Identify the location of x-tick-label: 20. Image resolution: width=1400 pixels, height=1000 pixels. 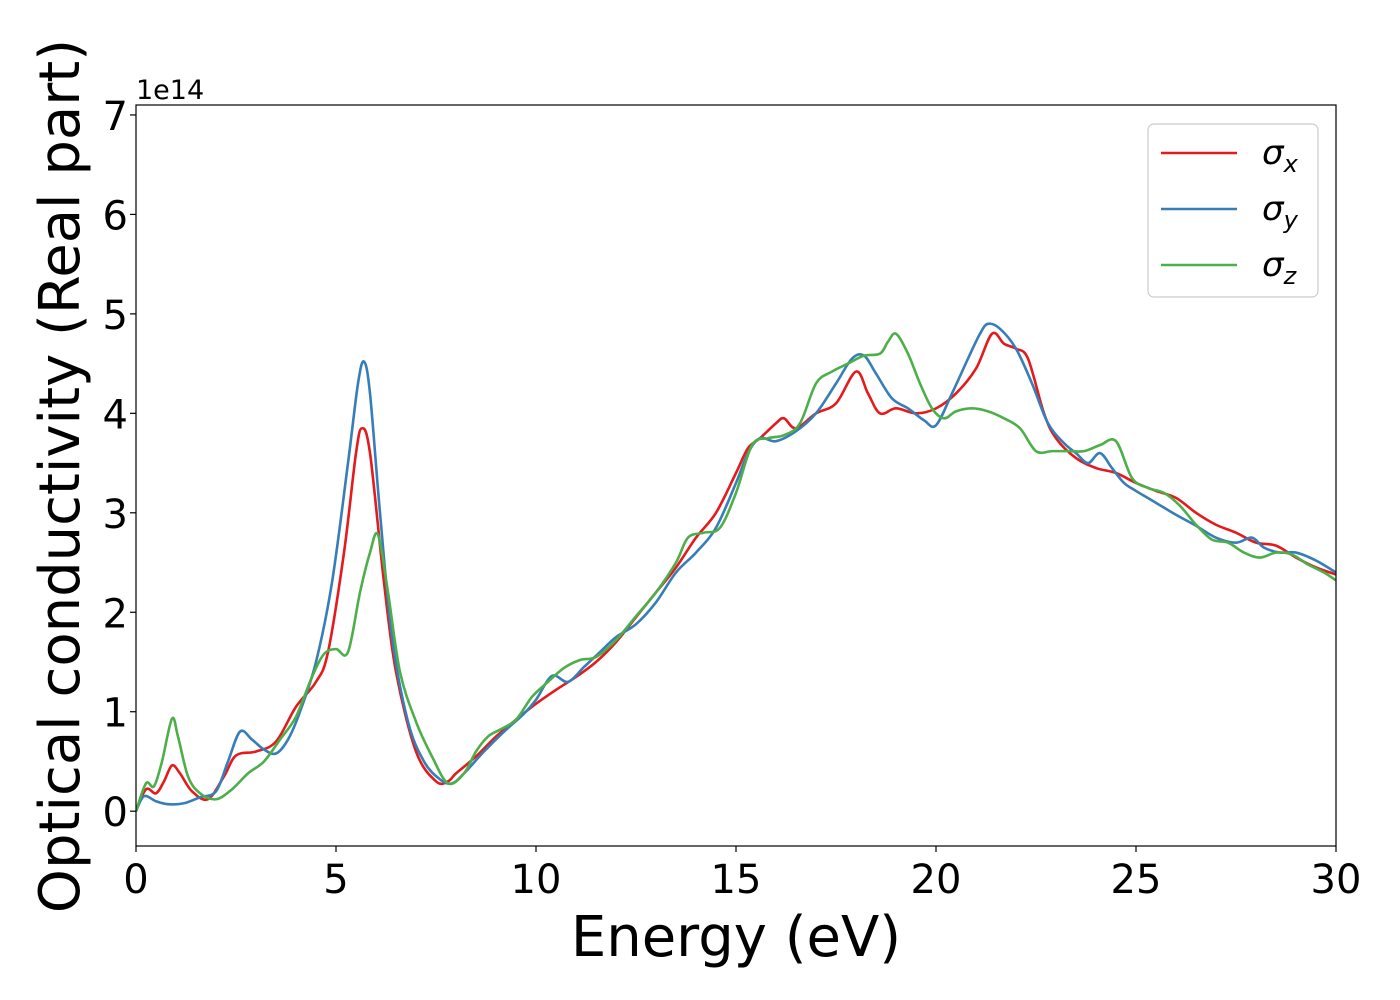
(936, 880).